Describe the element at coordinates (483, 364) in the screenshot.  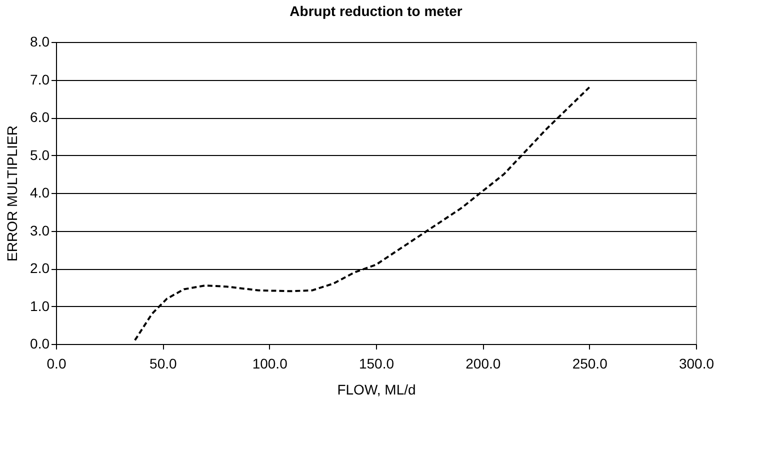
I see `x-tick-label: 200.0` at that location.